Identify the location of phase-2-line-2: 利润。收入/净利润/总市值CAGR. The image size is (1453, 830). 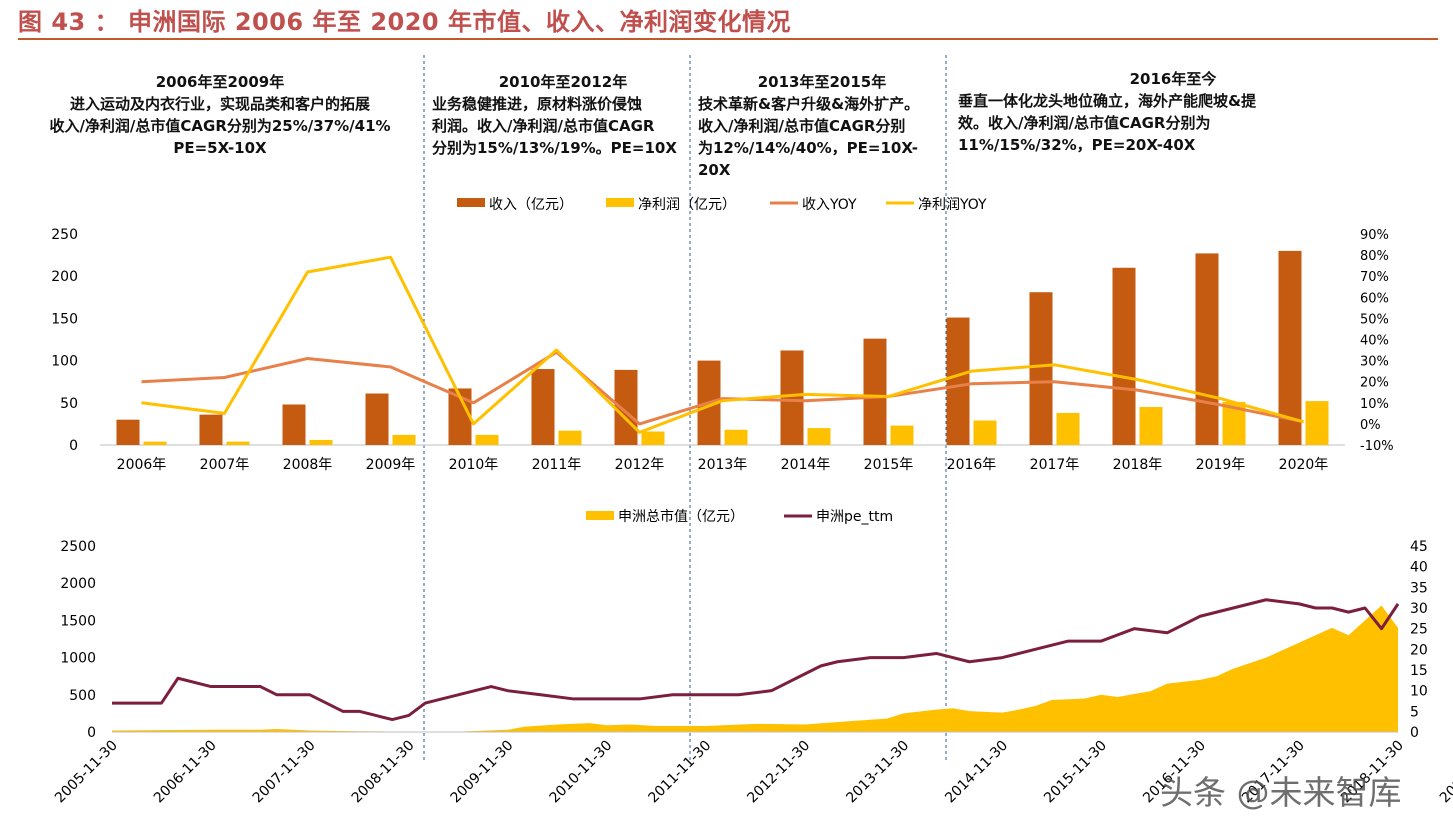
(543, 126).